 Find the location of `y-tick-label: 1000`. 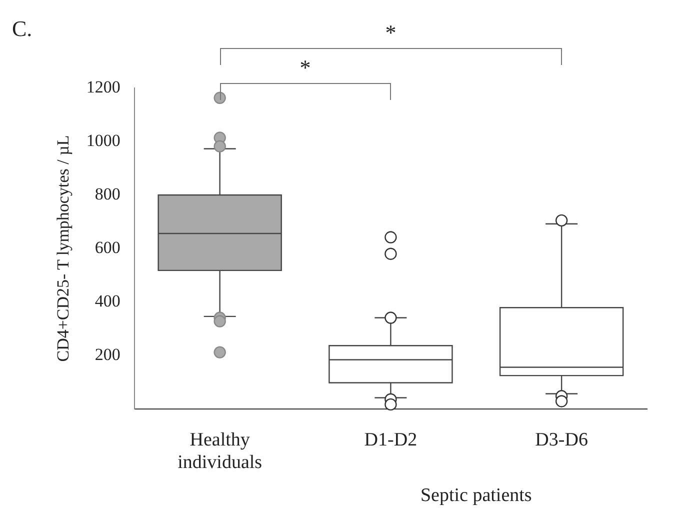

y-tick-label: 1000 is located at coordinates (103, 140).